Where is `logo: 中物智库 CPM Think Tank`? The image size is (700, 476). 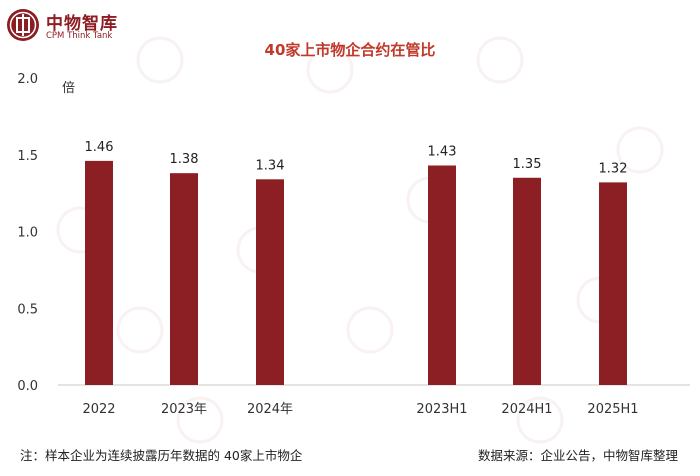
logo: 中物智库 CPM Think Tank is located at coordinates (66, 26).